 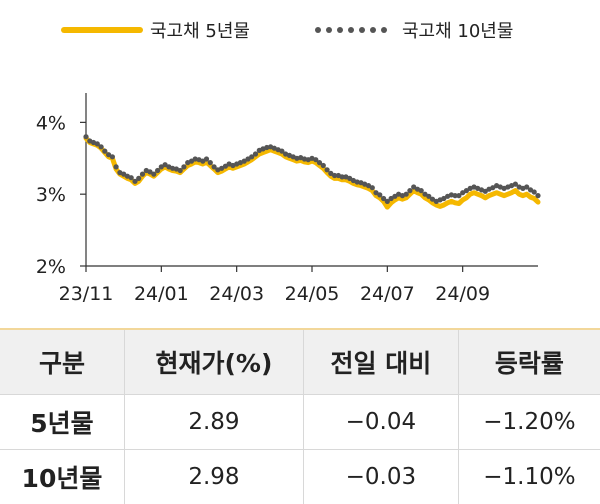 I want to click on row-change: −0.03, so click(x=381, y=476).